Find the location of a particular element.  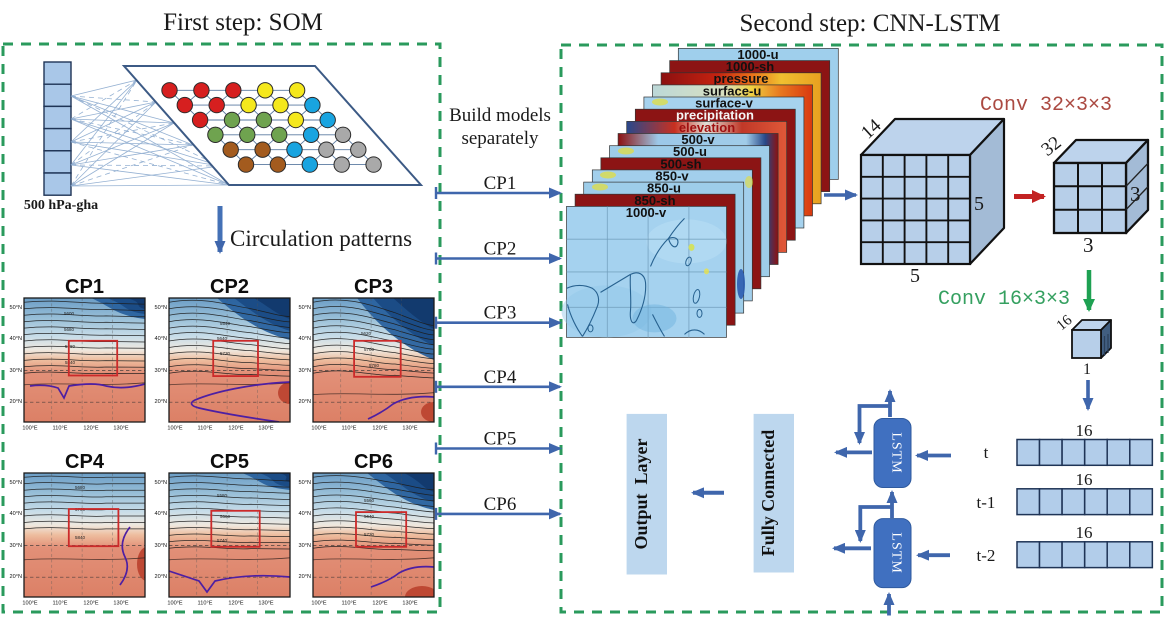

svg-text: Fully Connected is located at coordinates (768, 493).